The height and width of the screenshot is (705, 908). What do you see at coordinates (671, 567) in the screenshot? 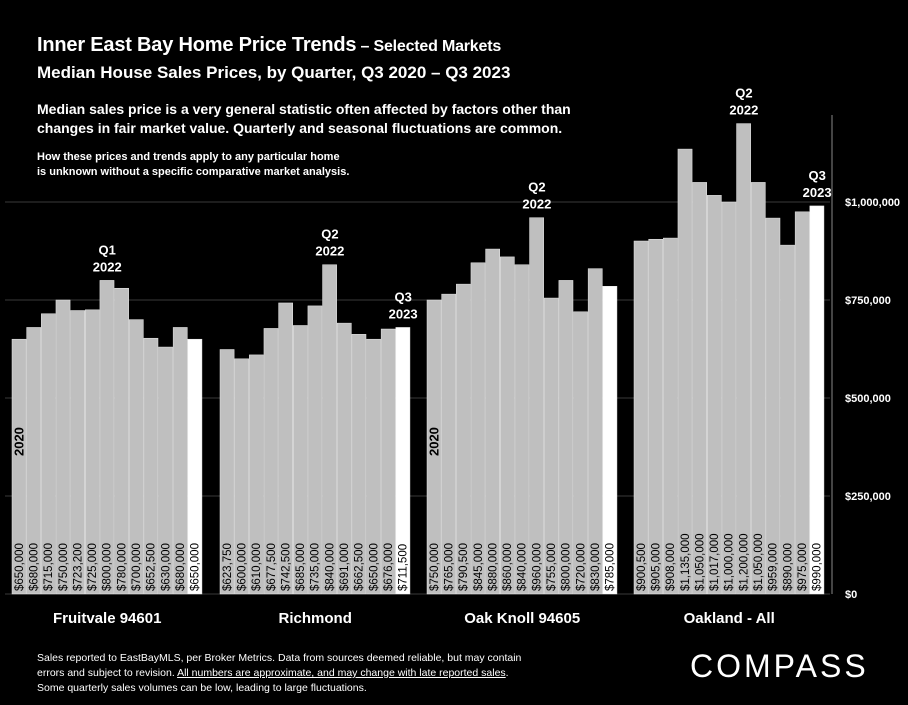
I see `bar-value-label: $908,000` at bounding box center [671, 567].